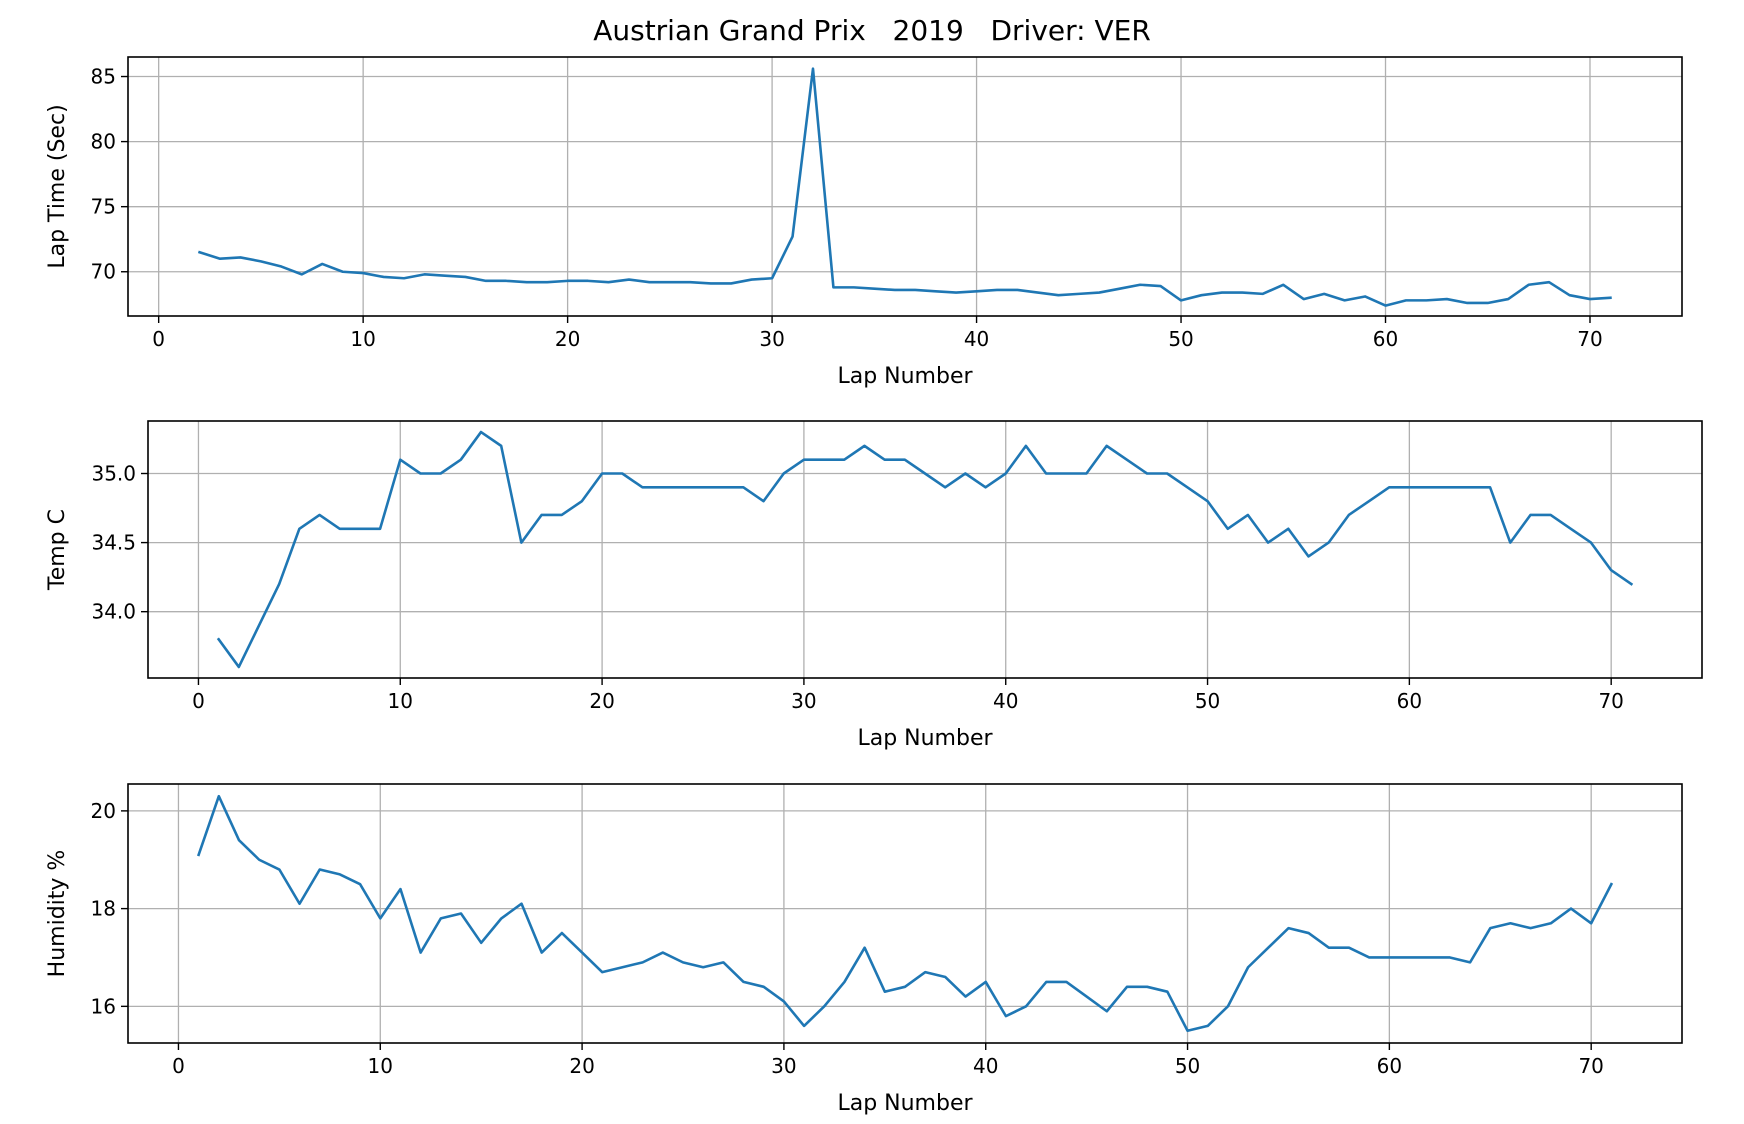 This screenshot has height=1124, width=1744. Describe the element at coordinates (103, 811) in the screenshot. I see `y-tick-label: 20` at that location.